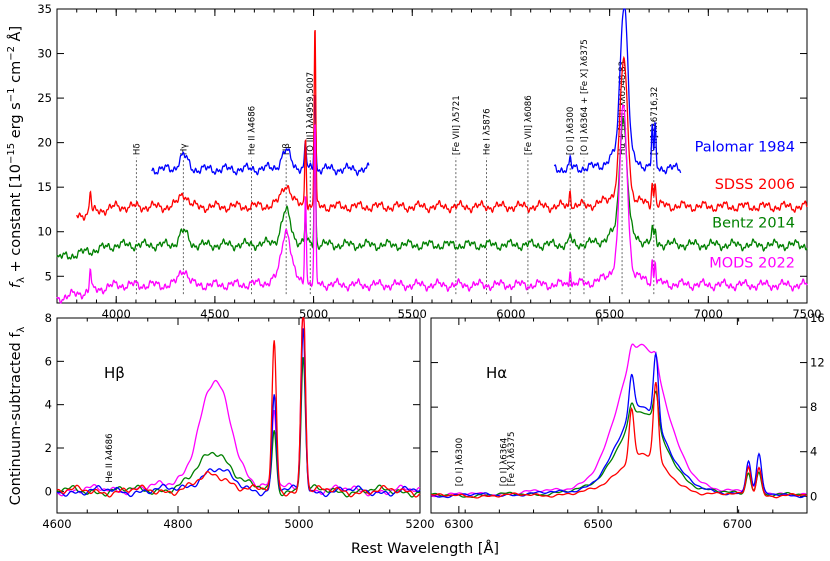  I want to click on y-tick-label: 16, so click(817, 318).